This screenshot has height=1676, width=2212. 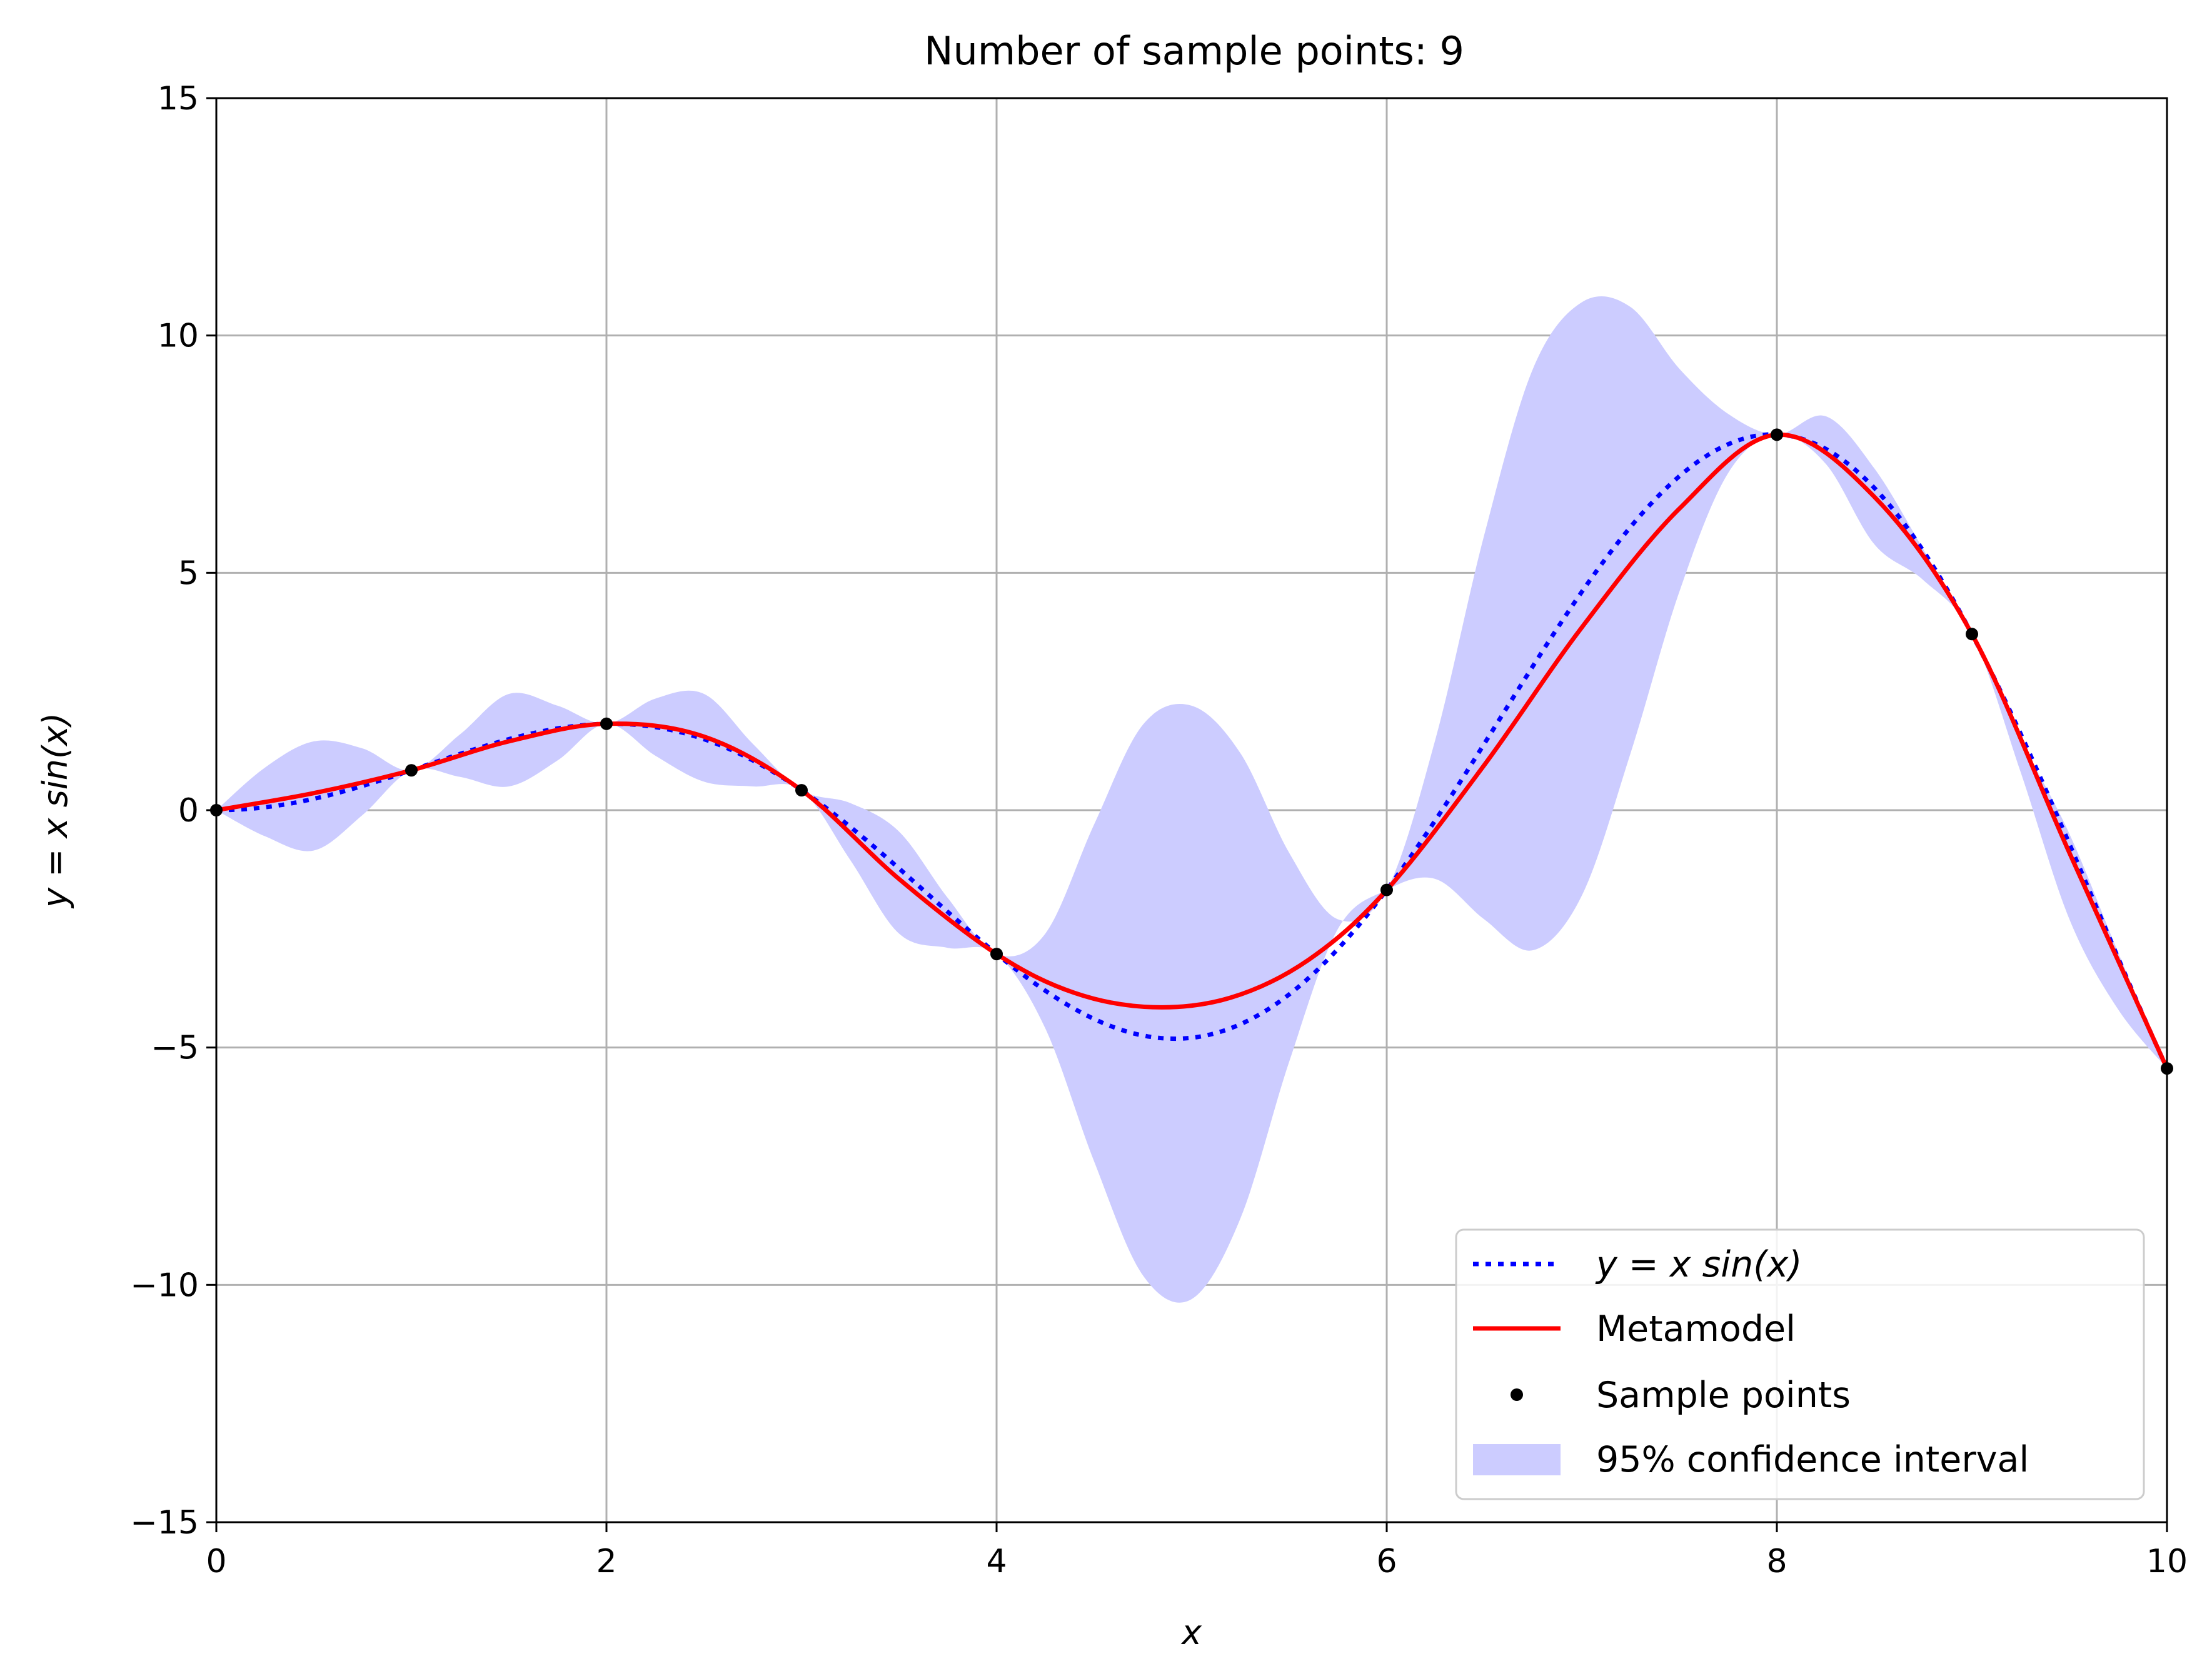 I want to click on x-tick-label: 2, so click(x=606, y=1561).